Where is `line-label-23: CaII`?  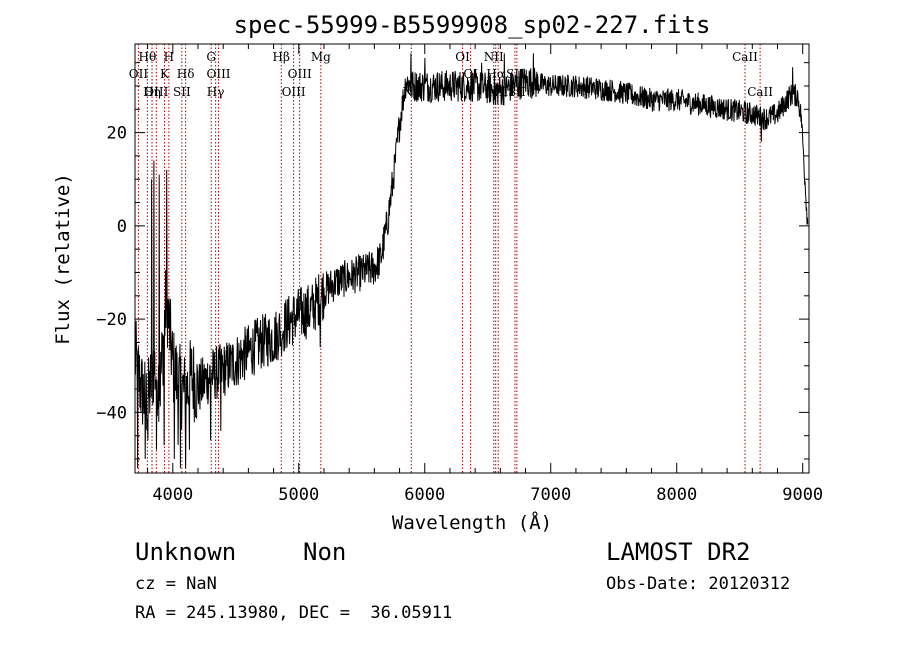
line-label-23: CaII is located at coordinates (745, 57).